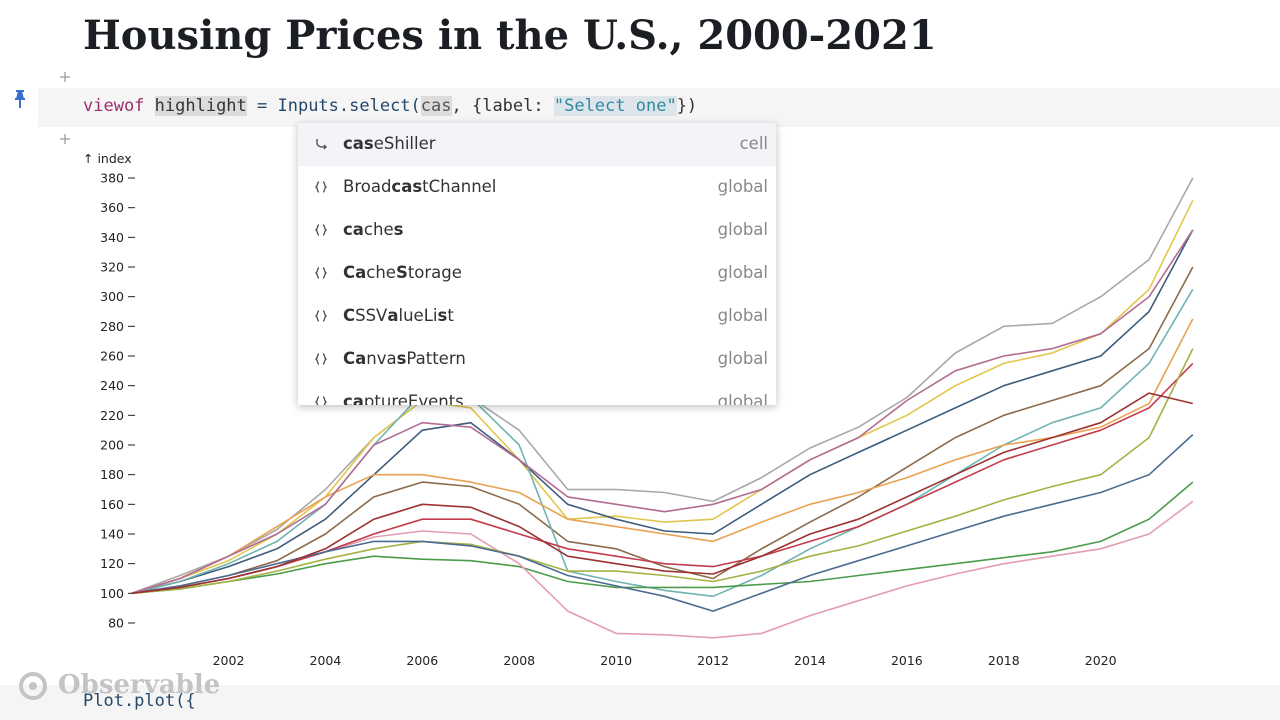 This screenshot has width=1280, height=720. I want to click on next-code: Plot.plot({, so click(139, 701).